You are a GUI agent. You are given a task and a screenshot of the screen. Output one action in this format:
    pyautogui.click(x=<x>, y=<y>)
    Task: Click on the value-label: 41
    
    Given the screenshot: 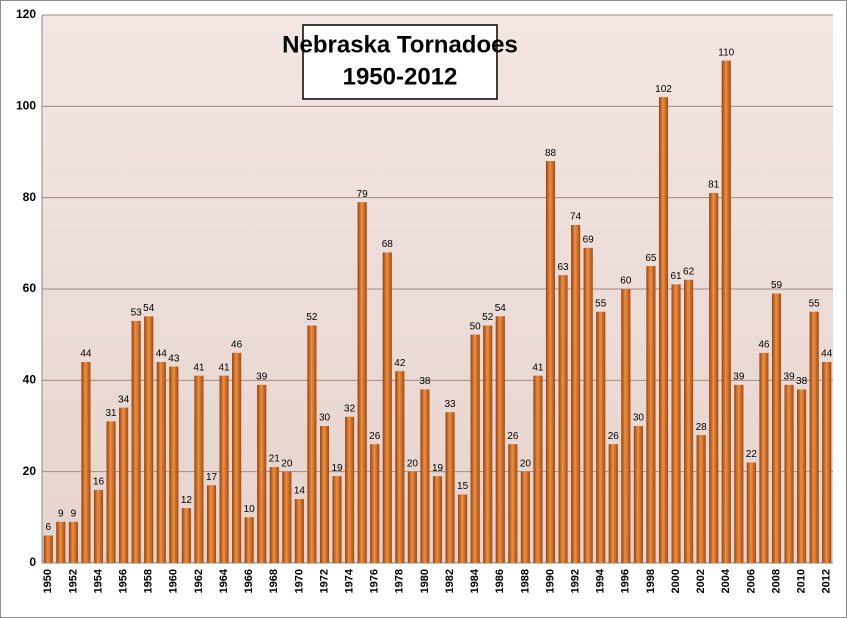 What is the action you would take?
    pyautogui.click(x=199, y=367)
    